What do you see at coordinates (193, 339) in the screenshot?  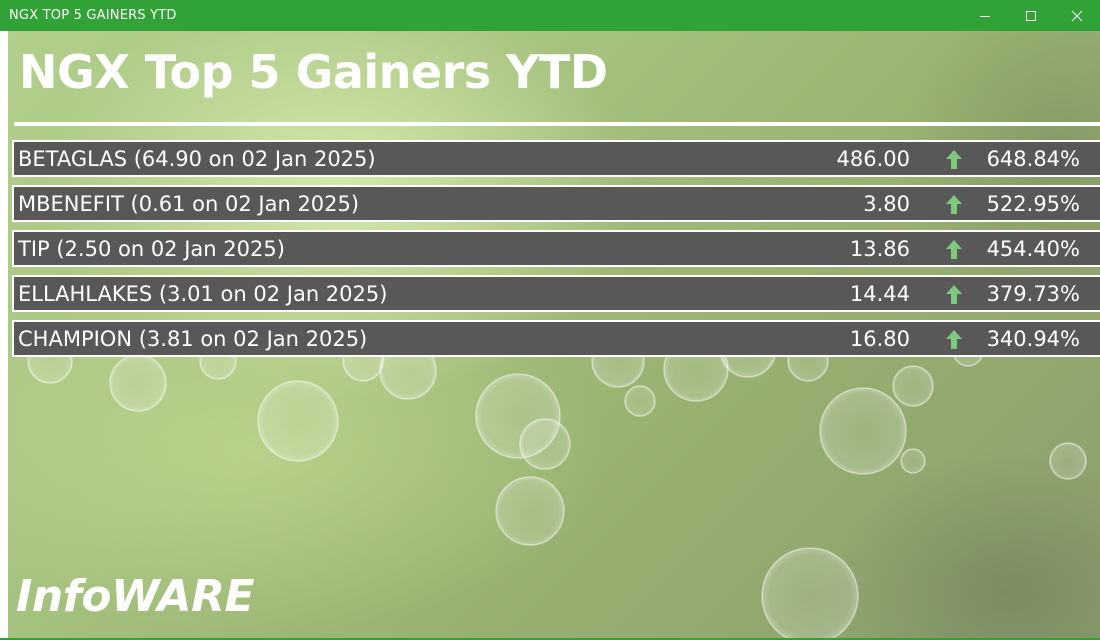 I see `stock-label: CHAMPION (3.81 on 02 Jan 2025)` at bounding box center [193, 339].